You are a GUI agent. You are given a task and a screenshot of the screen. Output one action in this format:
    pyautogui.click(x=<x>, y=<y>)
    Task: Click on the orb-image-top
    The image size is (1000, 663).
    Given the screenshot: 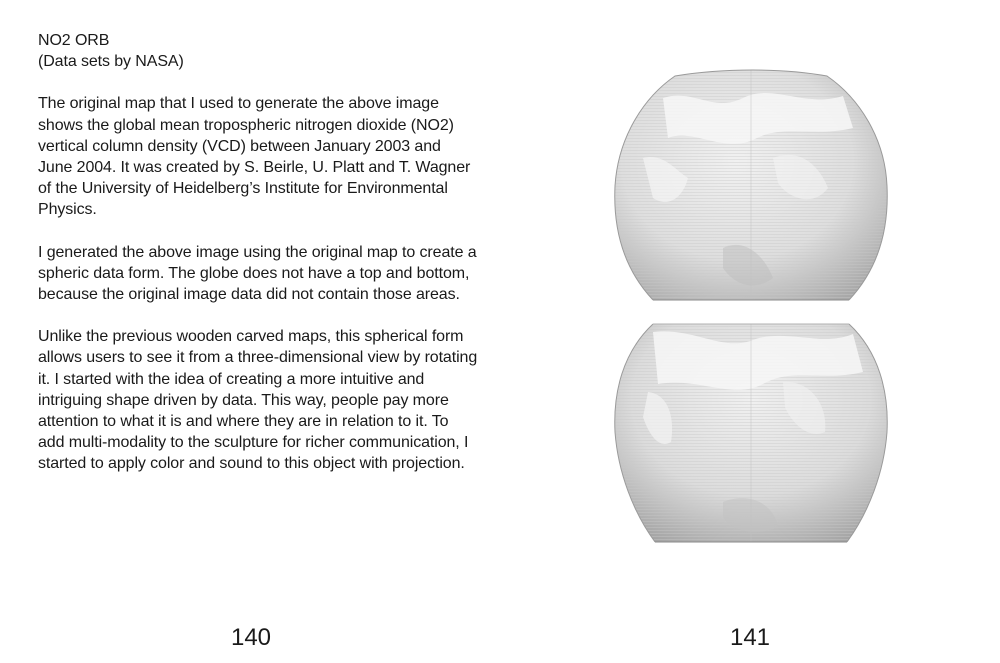 What is the action you would take?
    pyautogui.click(x=751, y=185)
    